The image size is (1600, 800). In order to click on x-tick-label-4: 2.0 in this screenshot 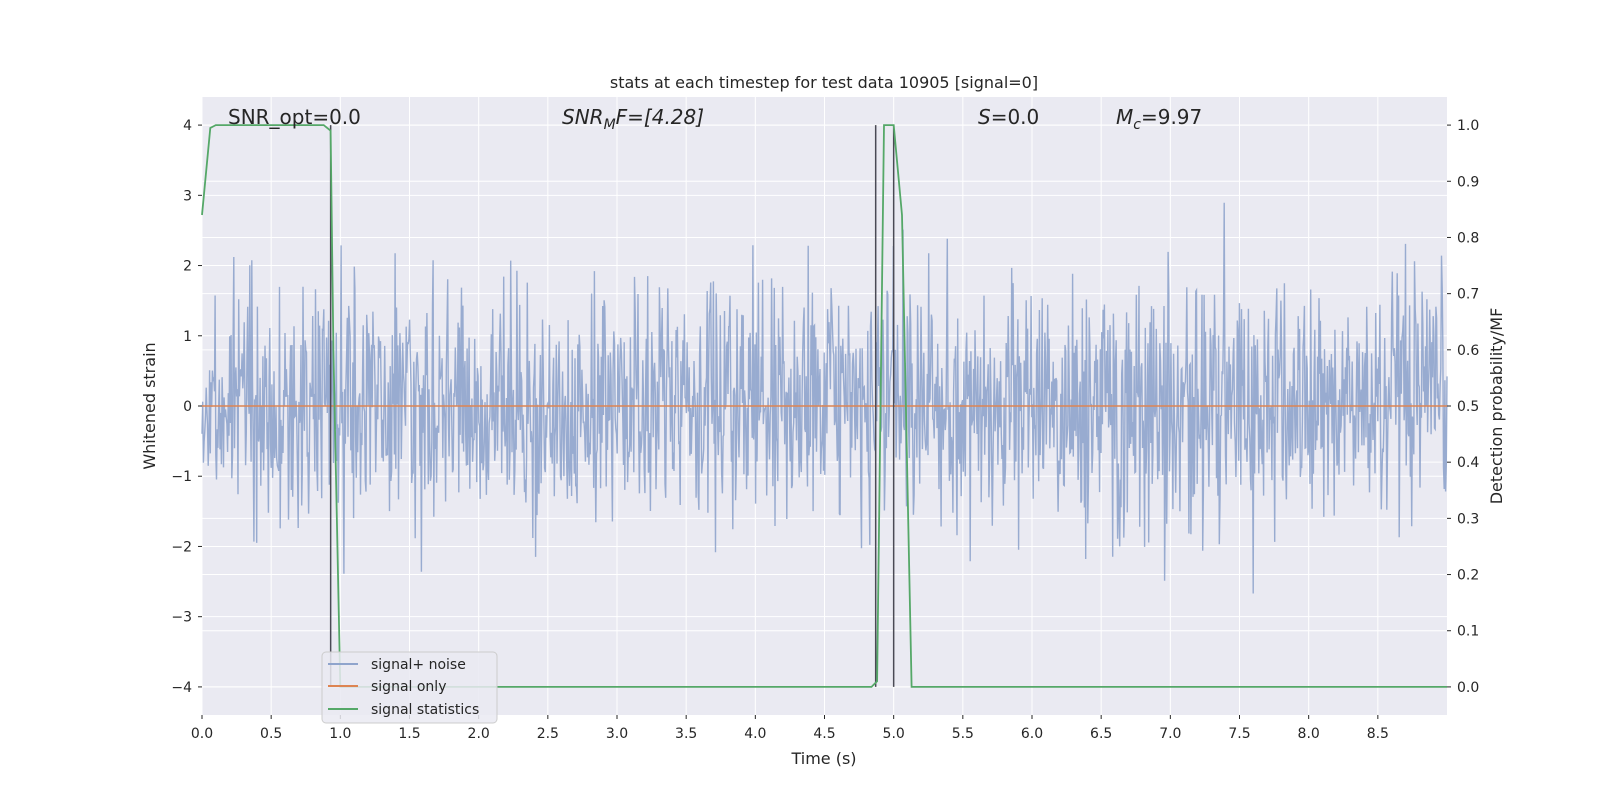, I will do `click(479, 734)`.